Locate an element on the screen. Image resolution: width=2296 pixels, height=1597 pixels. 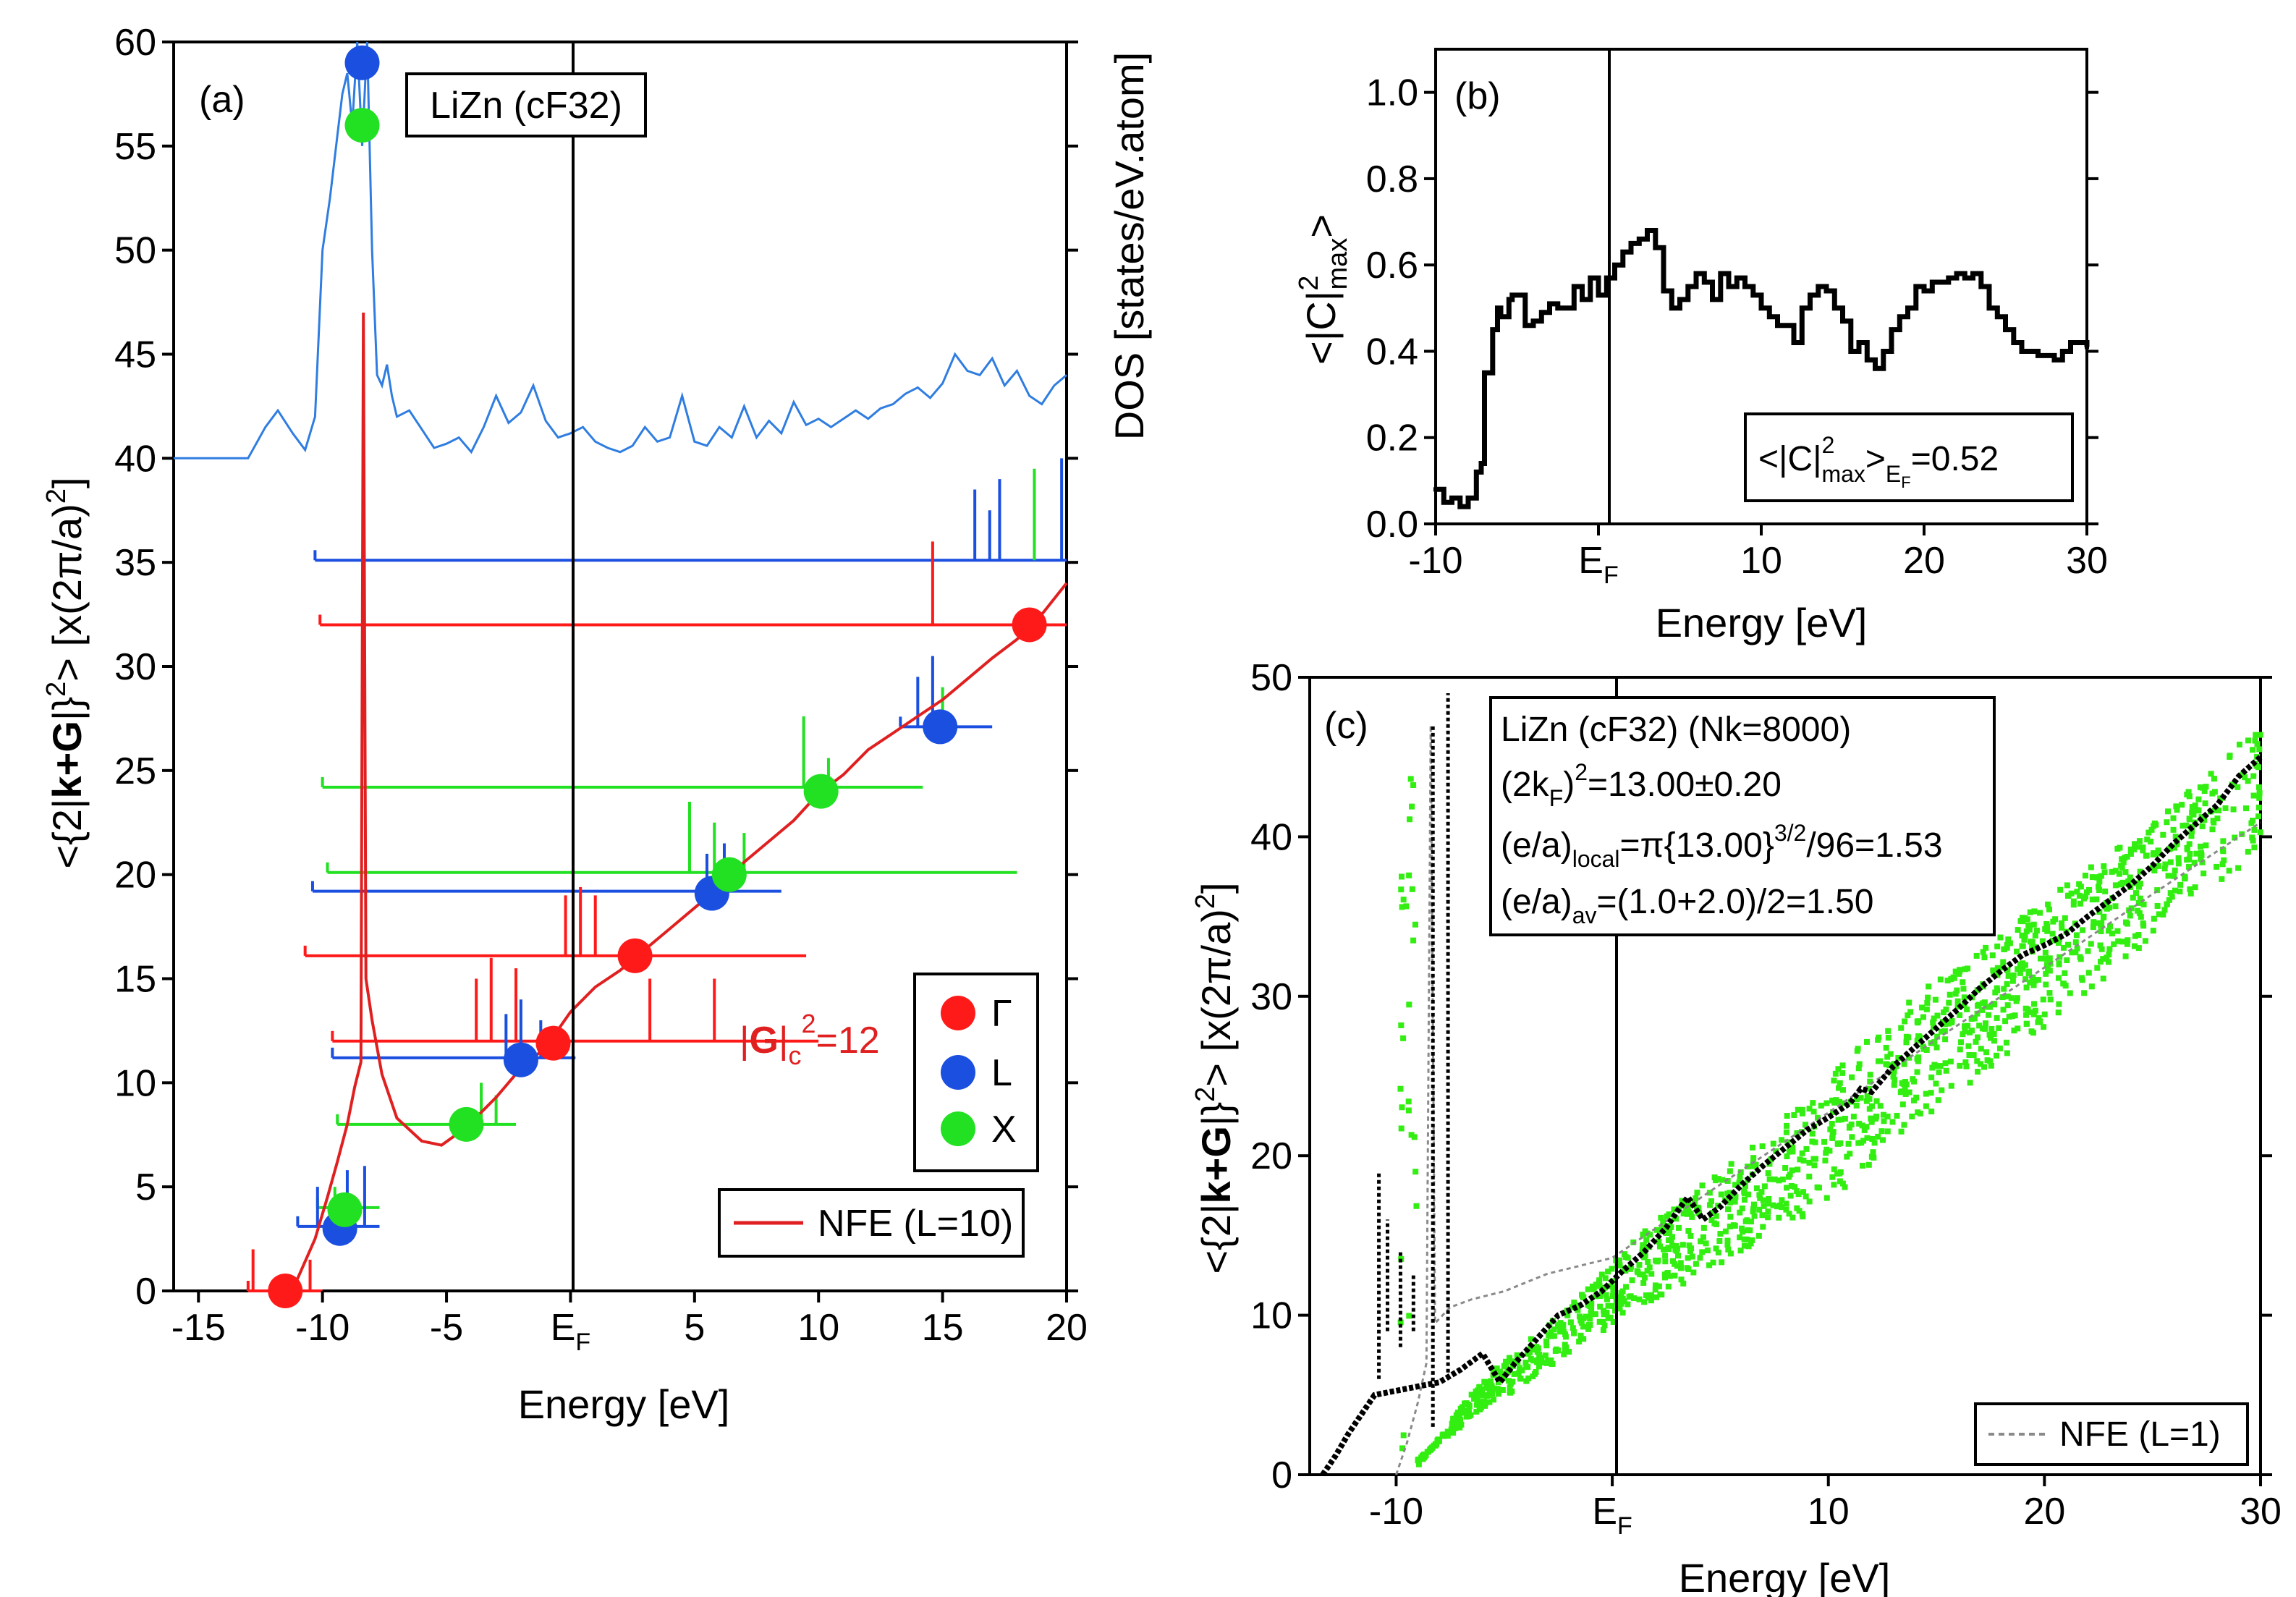
ya-bold: k+G is located at coordinates (67, 759).